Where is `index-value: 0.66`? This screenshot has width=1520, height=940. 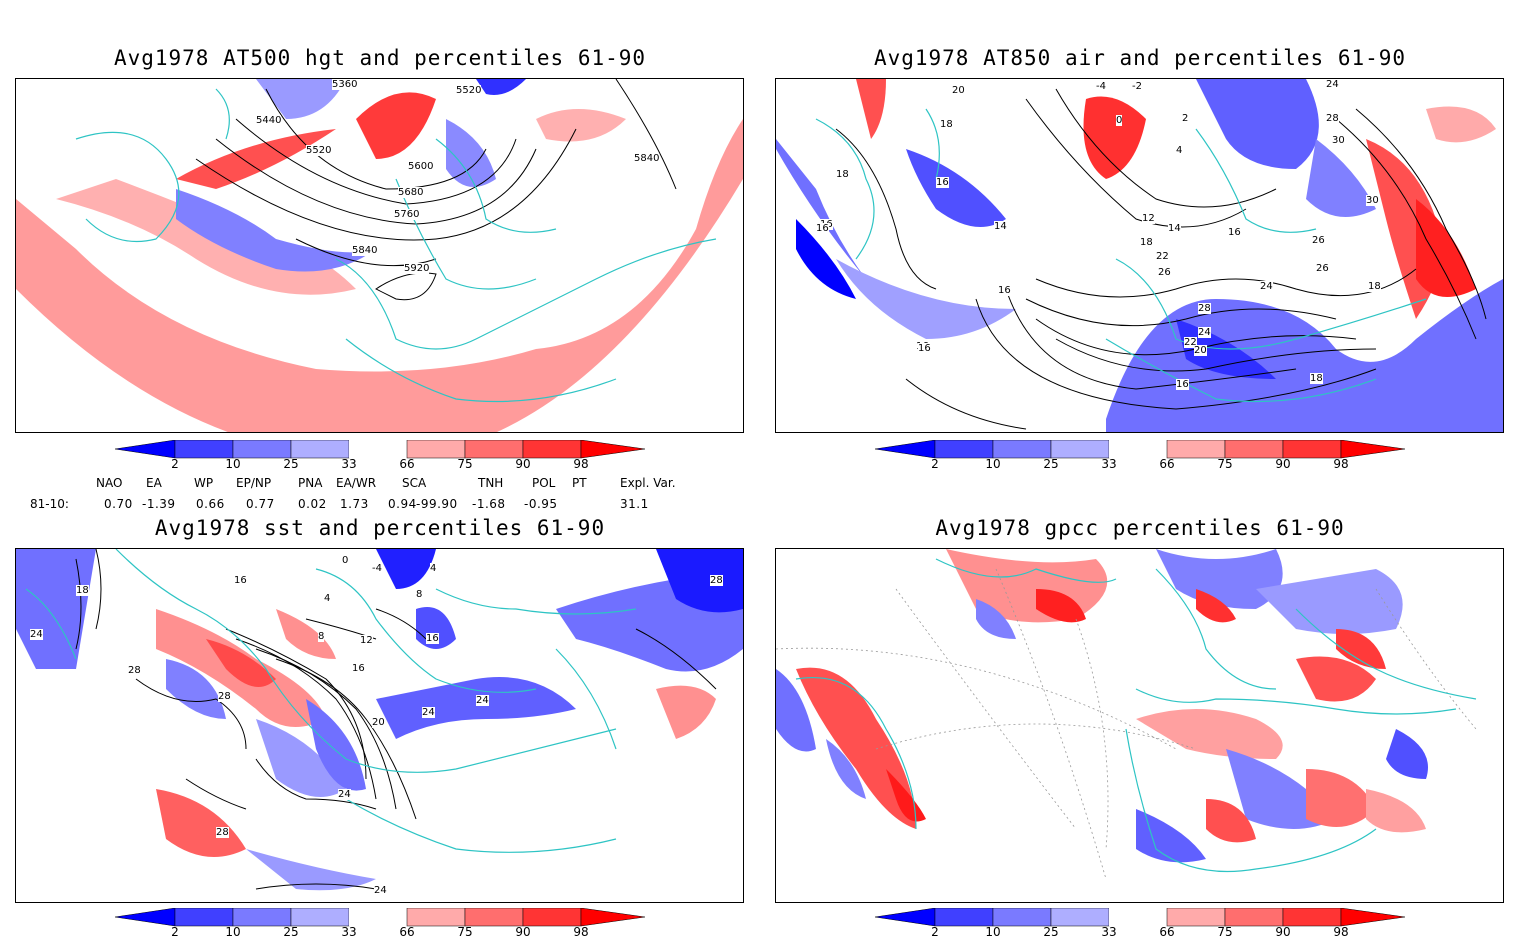 index-value: 0.66 is located at coordinates (210, 504).